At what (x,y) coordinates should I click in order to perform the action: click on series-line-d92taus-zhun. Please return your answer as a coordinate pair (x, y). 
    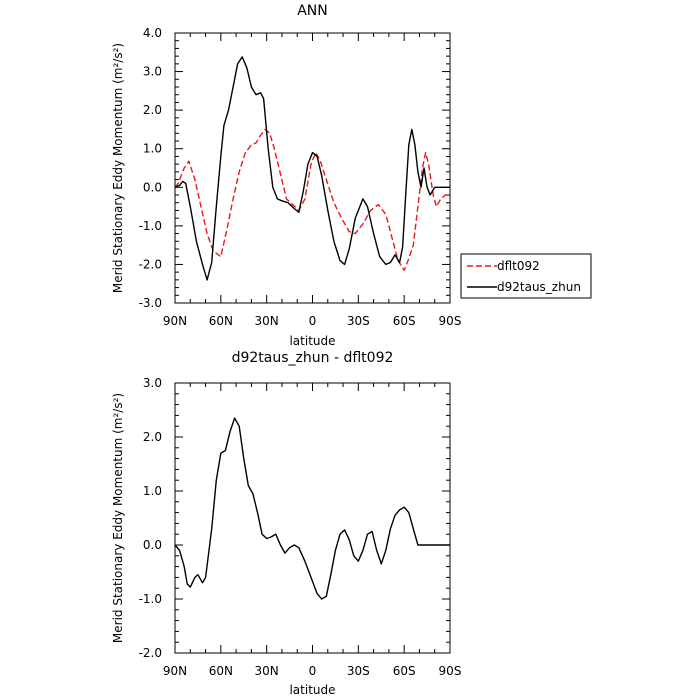
    Looking at the image, I should click on (312, 168).